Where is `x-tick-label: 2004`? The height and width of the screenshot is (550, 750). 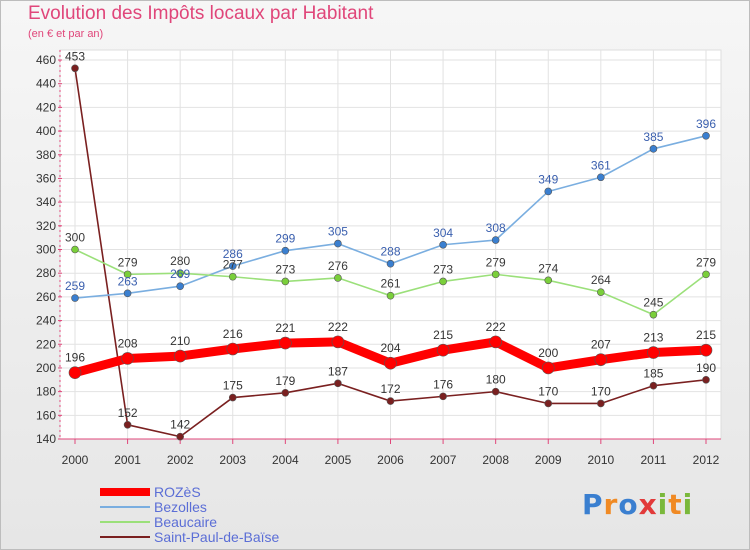 x-tick-label: 2004 is located at coordinates (285, 460).